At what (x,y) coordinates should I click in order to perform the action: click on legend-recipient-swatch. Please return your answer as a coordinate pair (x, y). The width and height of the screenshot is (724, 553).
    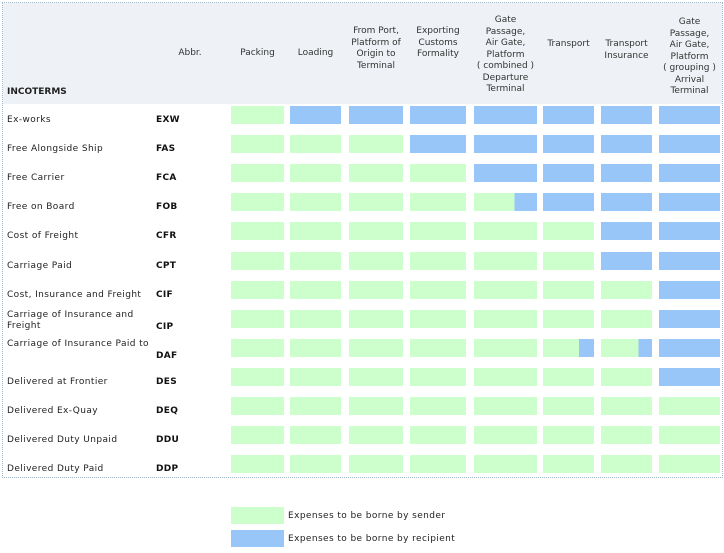
    Looking at the image, I should click on (257, 538).